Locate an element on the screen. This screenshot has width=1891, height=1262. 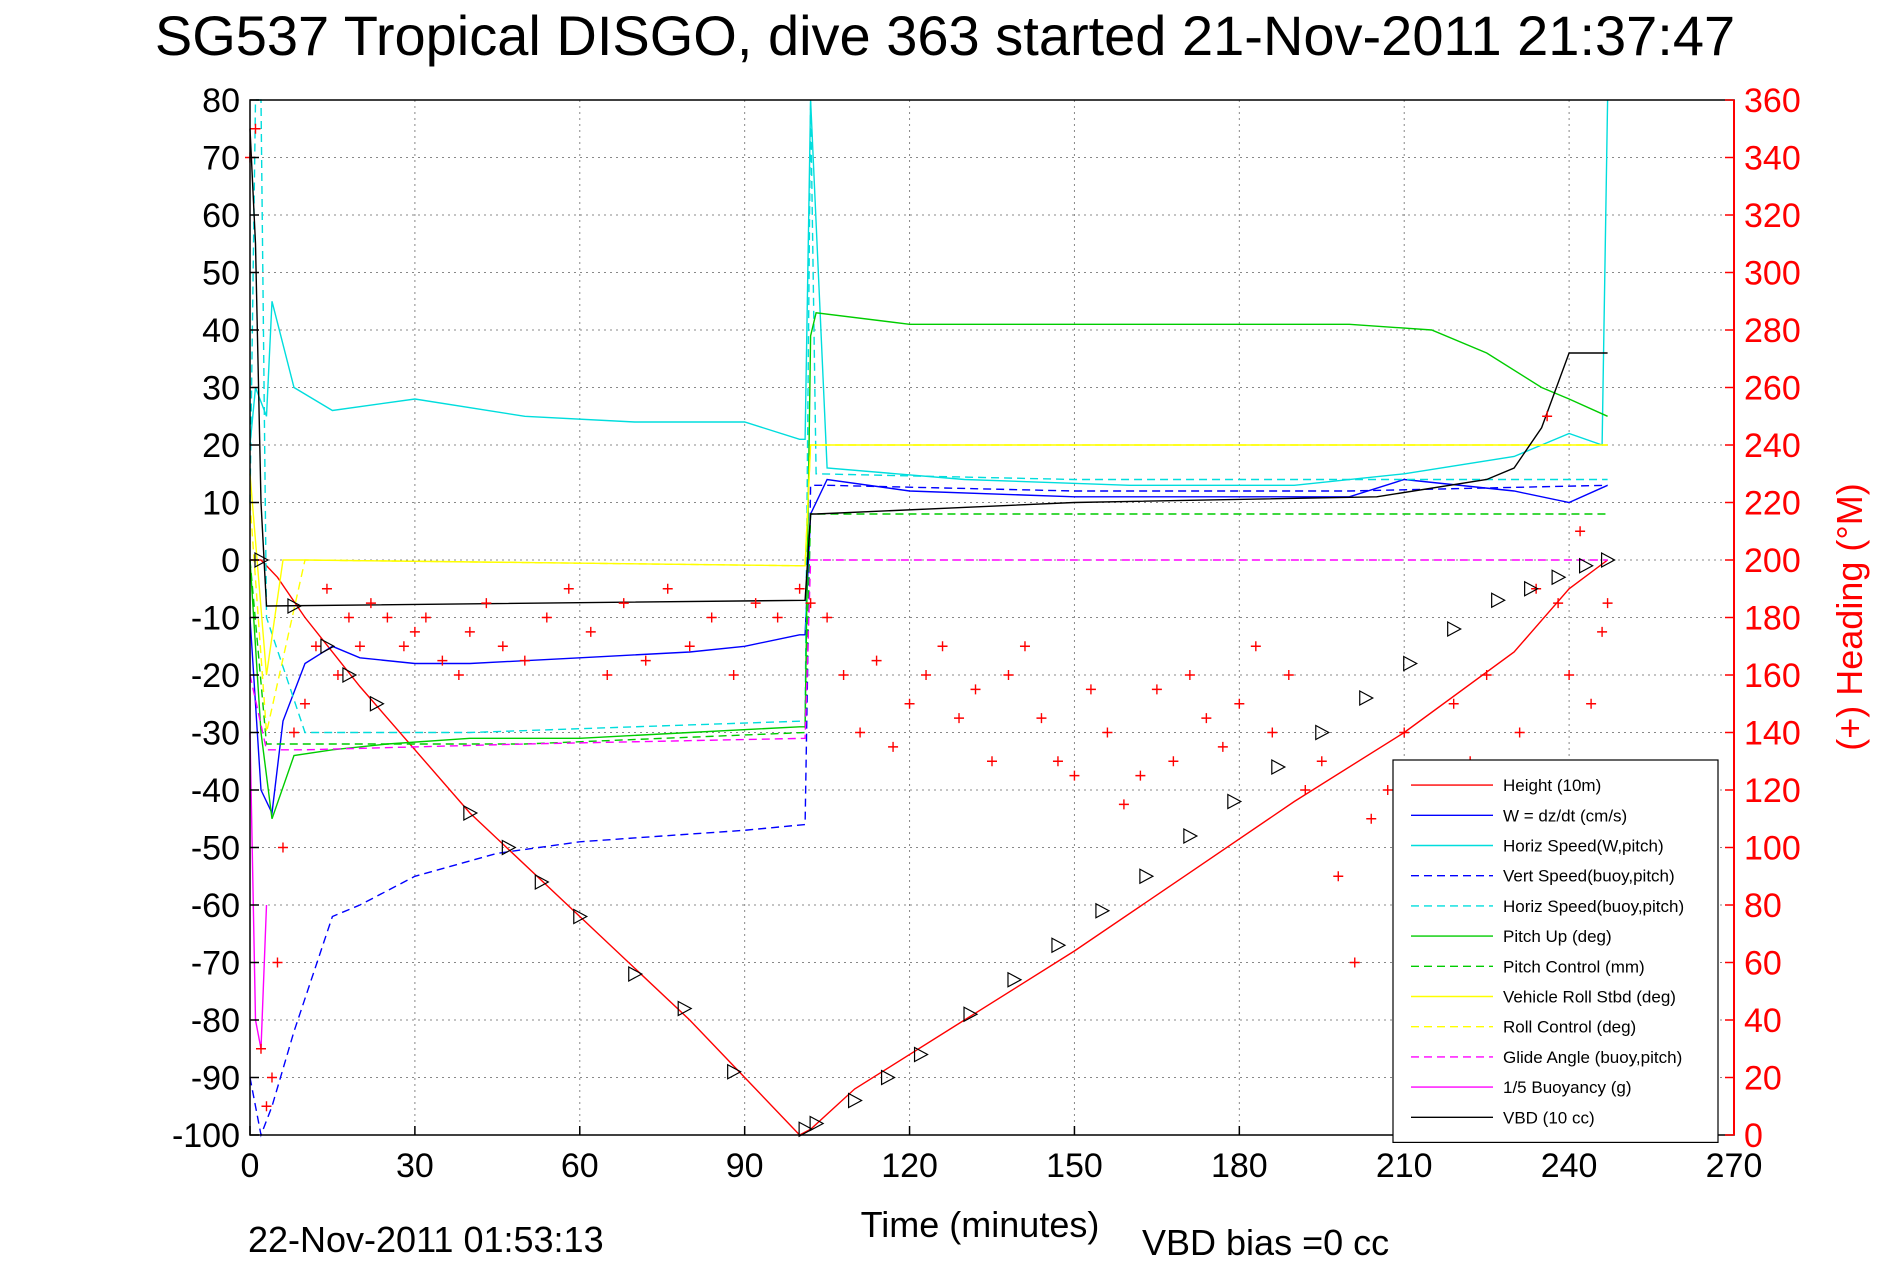
y2-axis-label: (+) Heading (°M) is located at coordinates (1849, 616).